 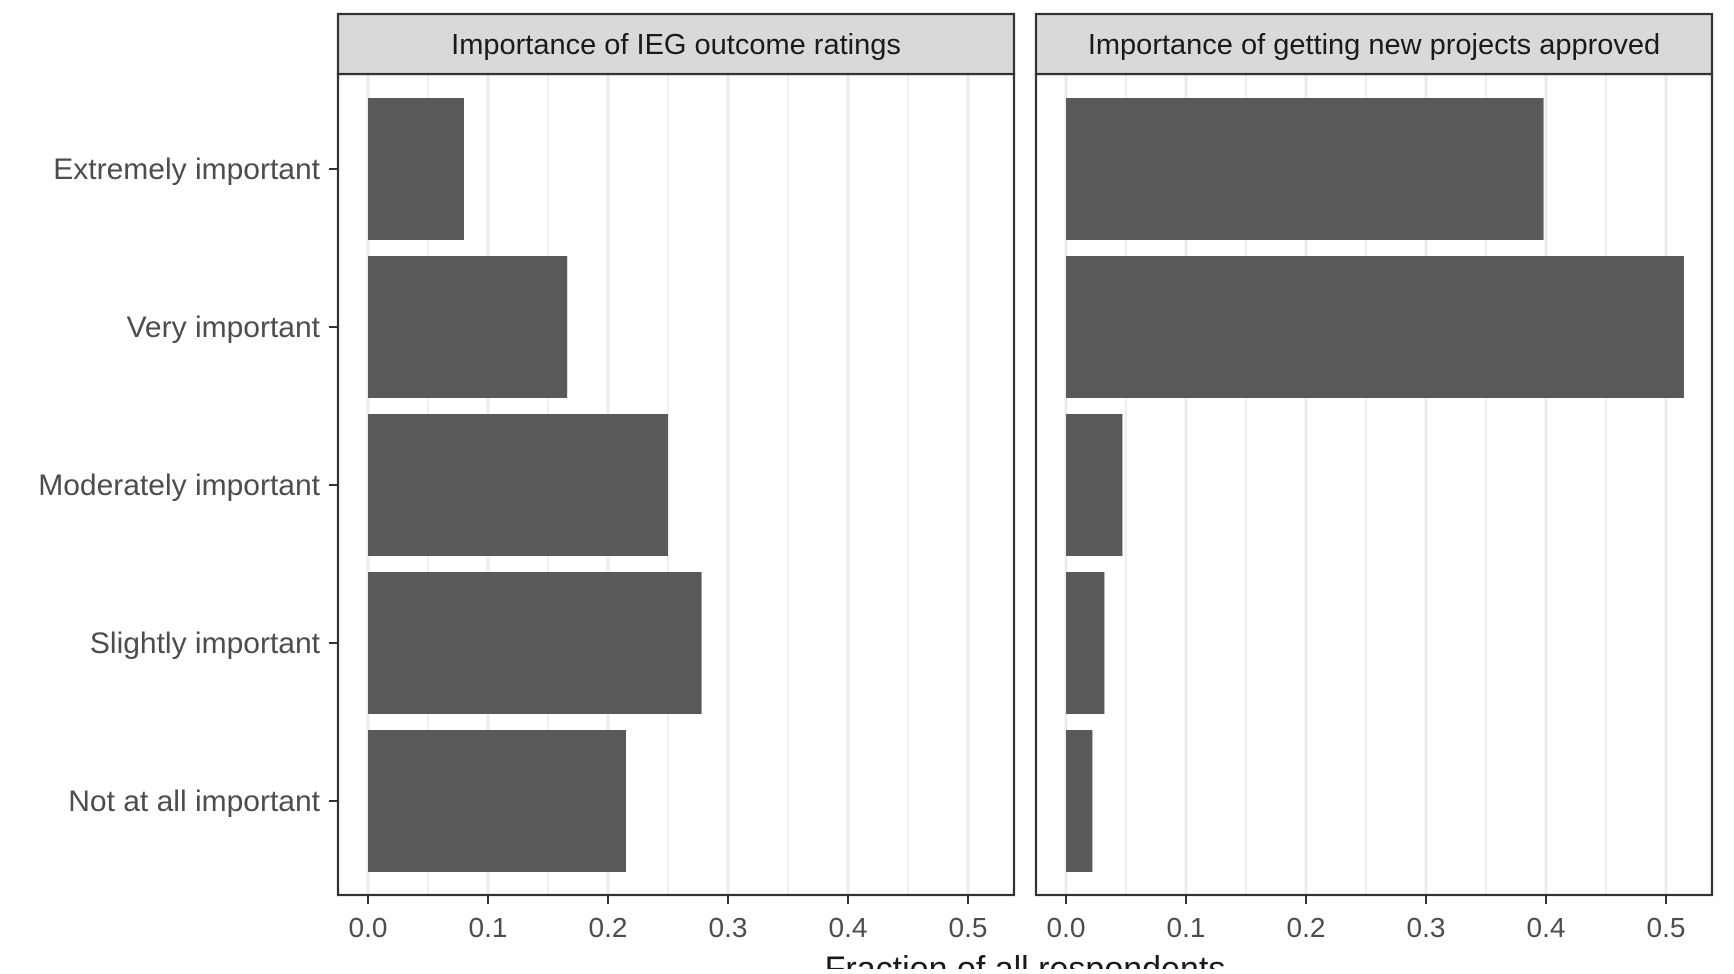 I want to click on y-tick-label: Slightly important, so click(x=205, y=643).